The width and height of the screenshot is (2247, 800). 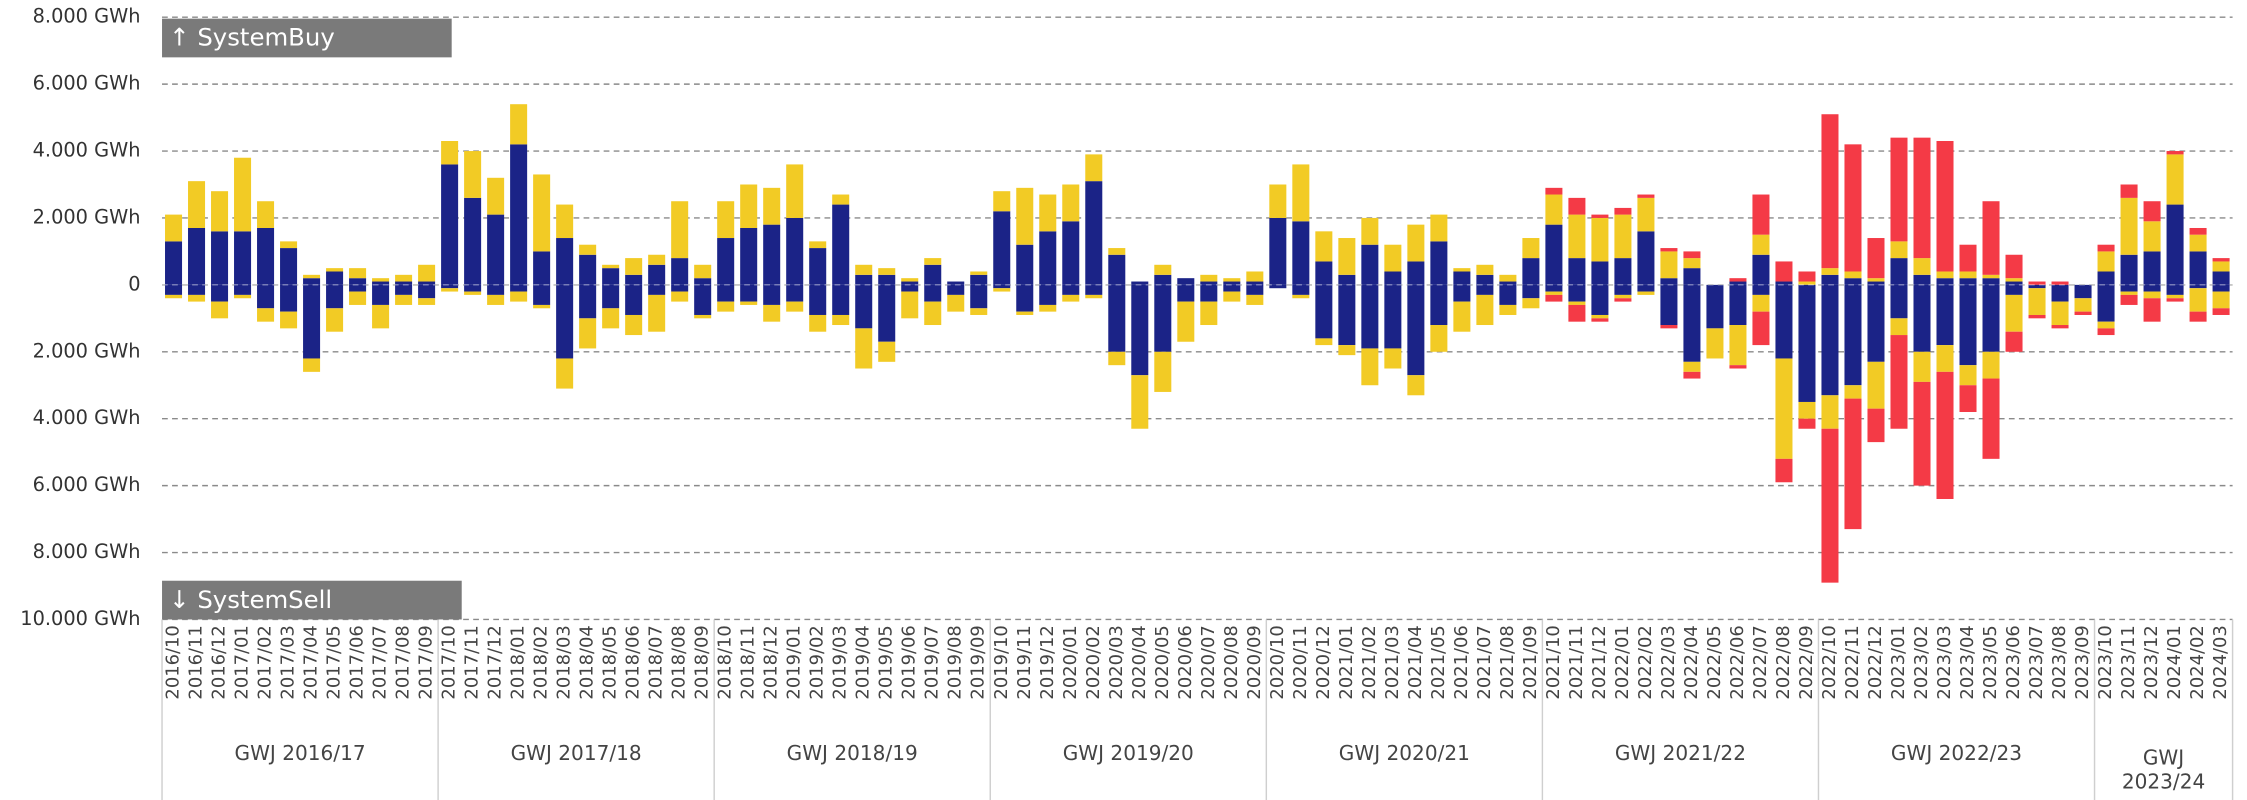 I want to click on x-tick-label: 2020/07, so click(x=1208, y=662).